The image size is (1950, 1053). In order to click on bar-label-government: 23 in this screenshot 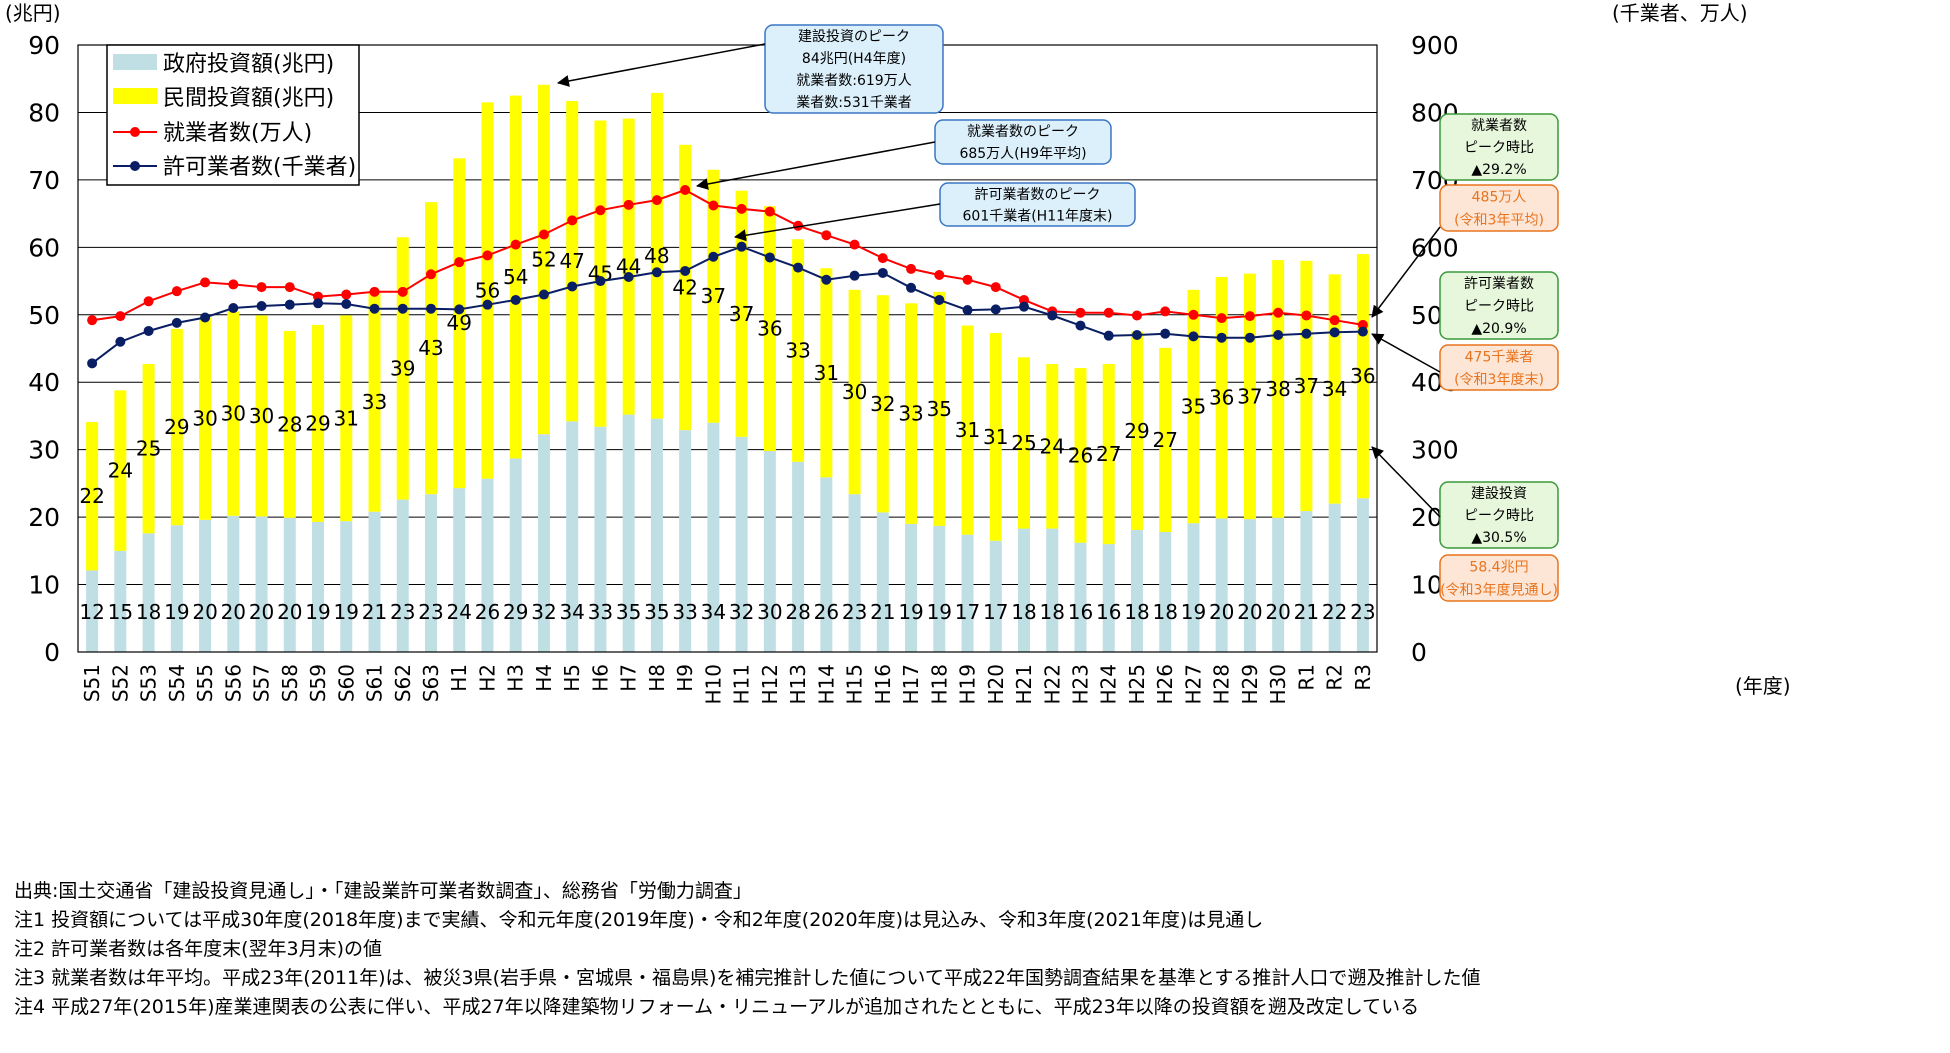, I will do `click(1362, 612)`.